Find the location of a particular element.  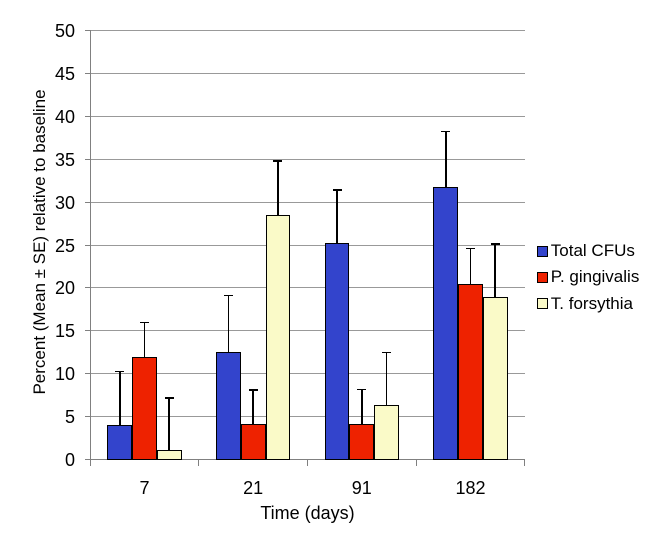

y-axis-title: Percent (Mean ± SE) relative to baseline is located at coordinates (39, 241).